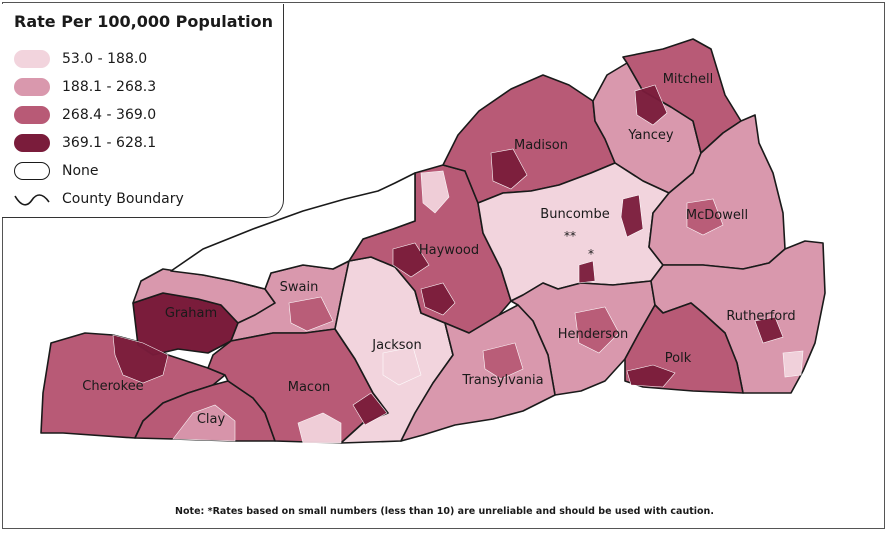  I want to click on legend-label: 369.1 - 628.1, so click(109, 143).